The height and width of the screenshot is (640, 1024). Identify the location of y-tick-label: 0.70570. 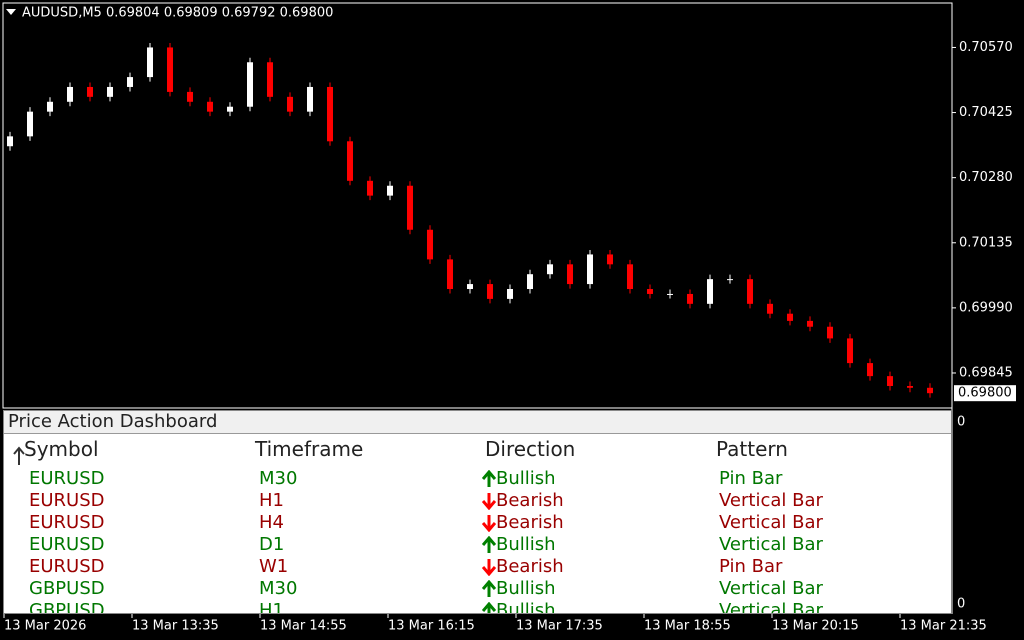
(986, 47).